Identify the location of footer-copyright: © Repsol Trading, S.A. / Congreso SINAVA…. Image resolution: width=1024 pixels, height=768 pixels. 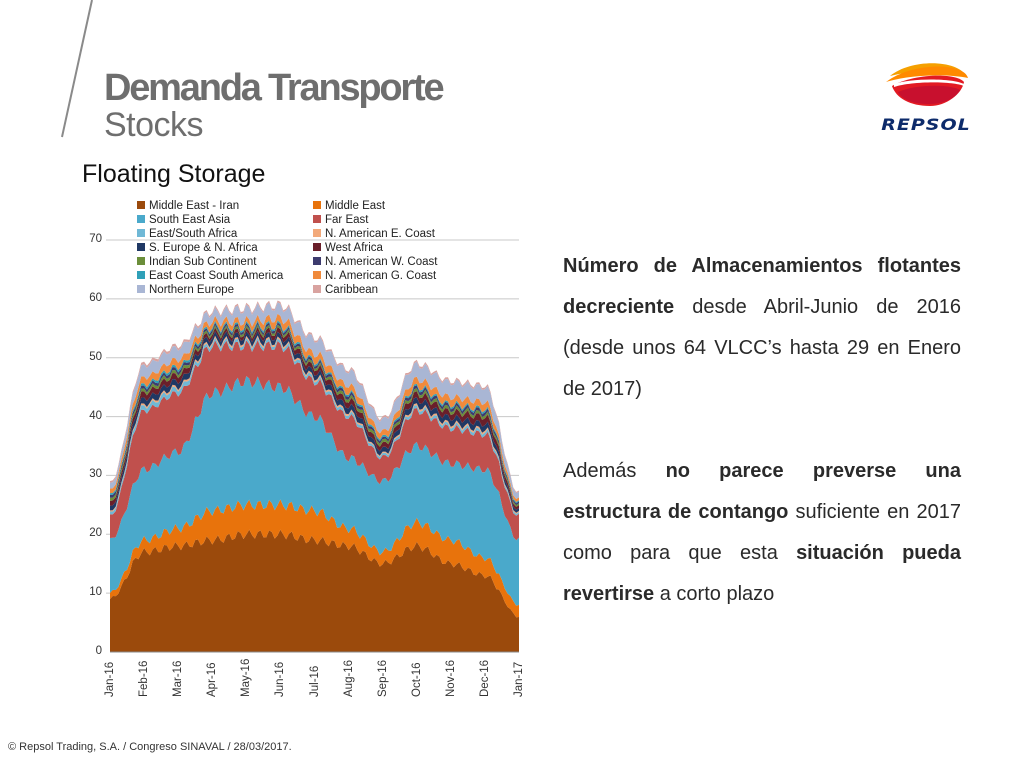
(150, 747).